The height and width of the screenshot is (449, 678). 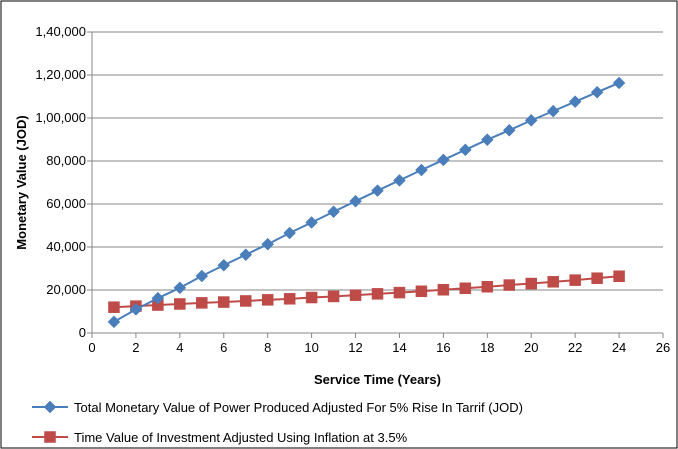 I want to click on x-tick-label: 10, so click(x=311, y=347).